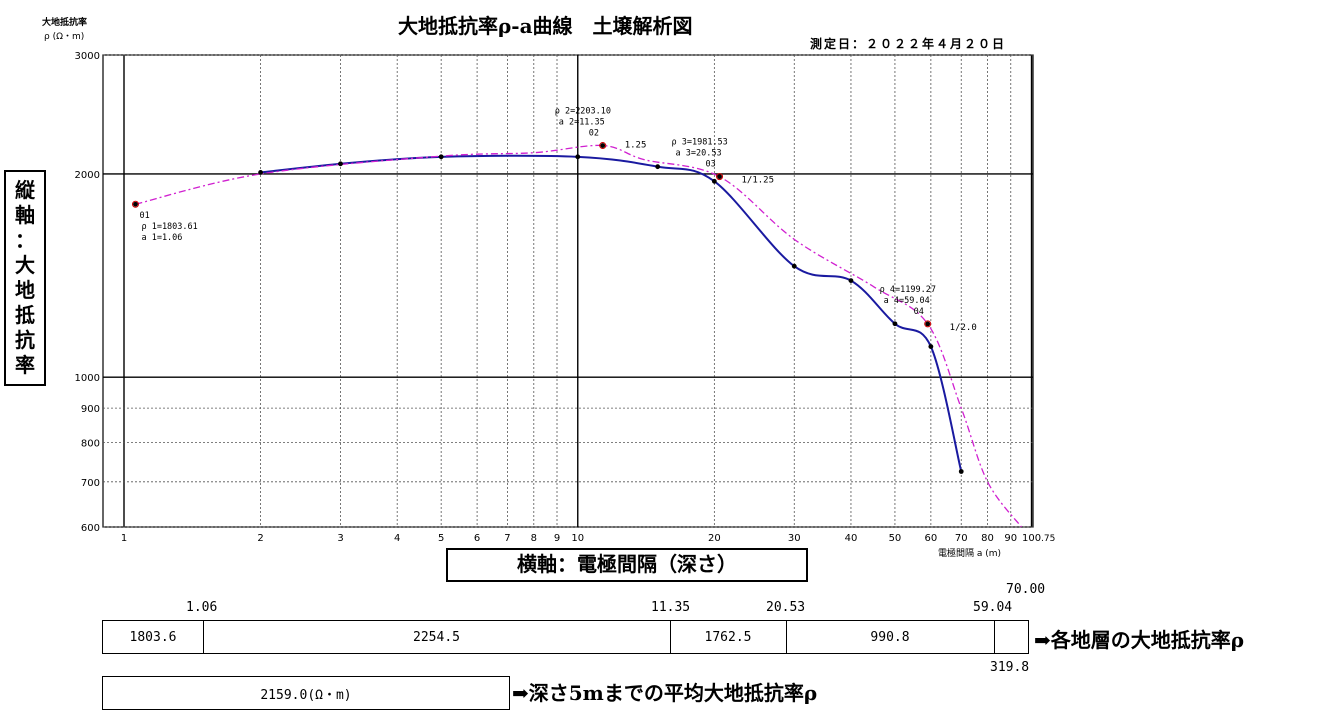 This screenshot has width=1319, height=720. Describe the element at coordinates (758, 181) in the screenshot. I see `slope-label: 1/1.25` at that location.